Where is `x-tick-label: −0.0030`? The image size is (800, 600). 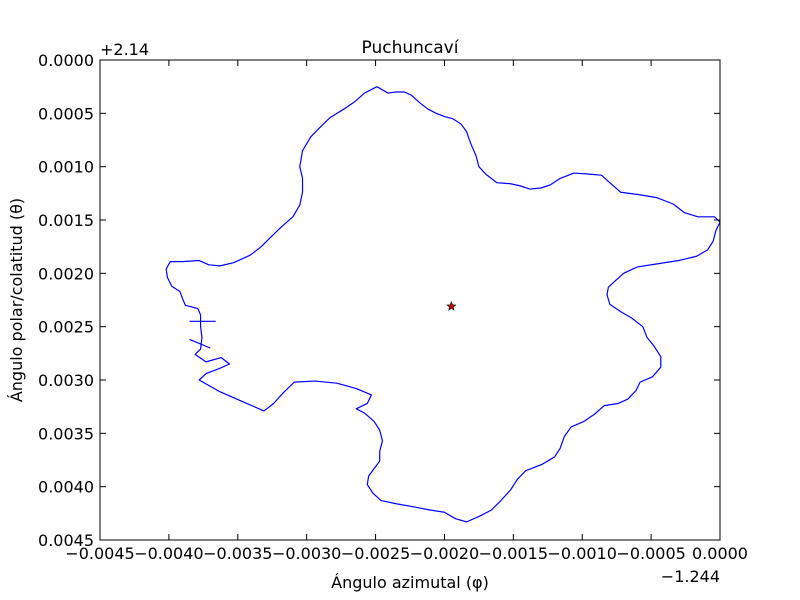 x-tick-label: −0.0030 is located at coordinates (306, 553).